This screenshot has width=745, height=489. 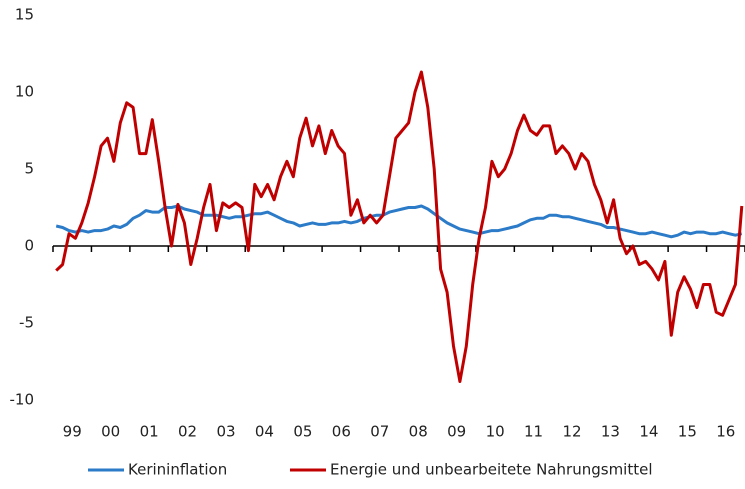 What do you see at coordinates (302, 432) in the screenshot?
I see `x-tick-label: 05` at bounding box center [302, 432].